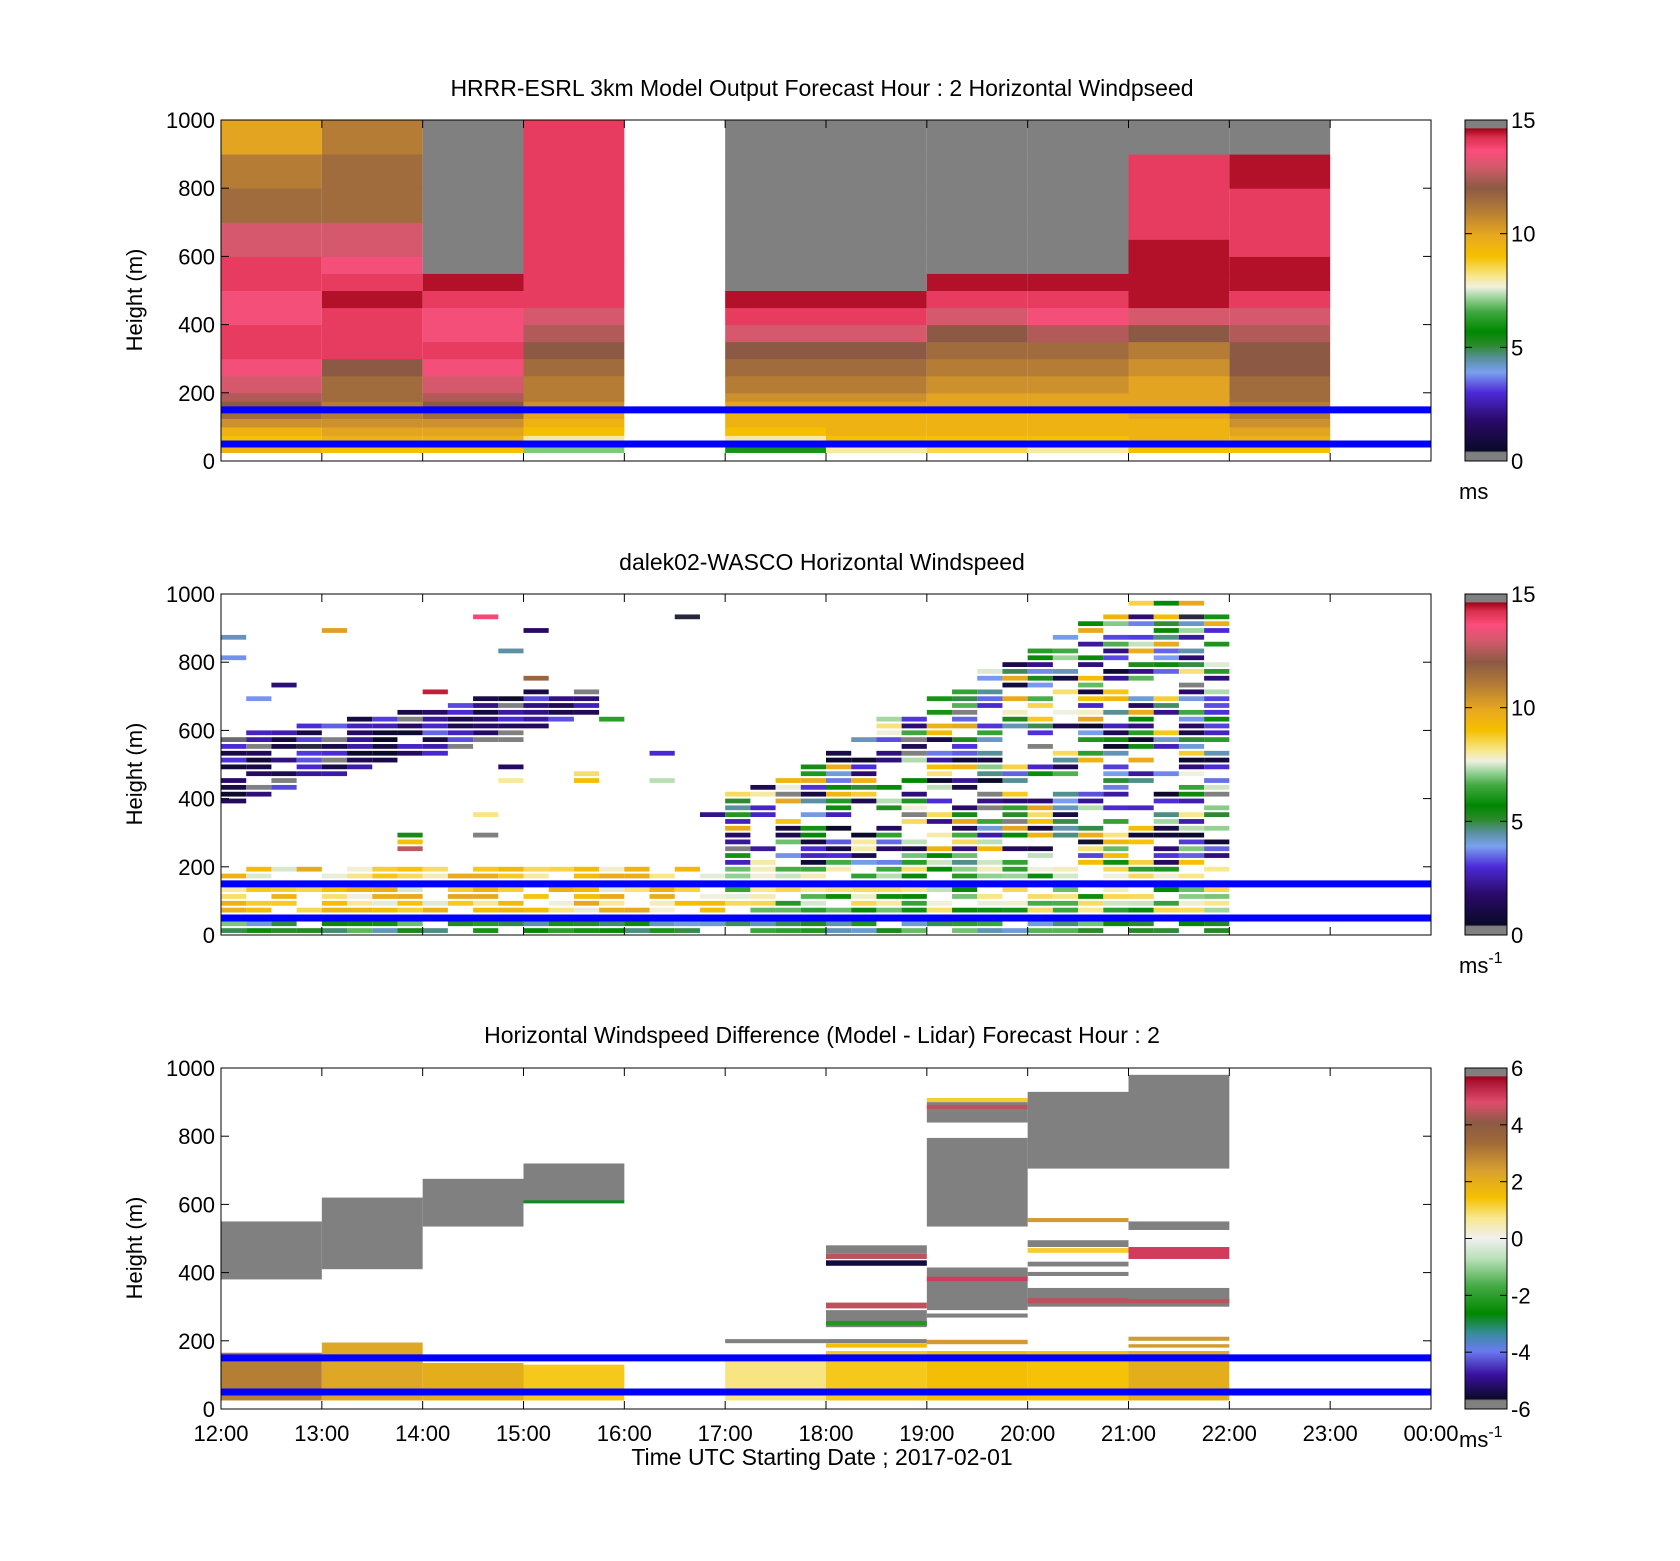  Describe the element at coordinates (1523, 708) in the screenshot. I see `colorbar-tick-label: 10` at that location.